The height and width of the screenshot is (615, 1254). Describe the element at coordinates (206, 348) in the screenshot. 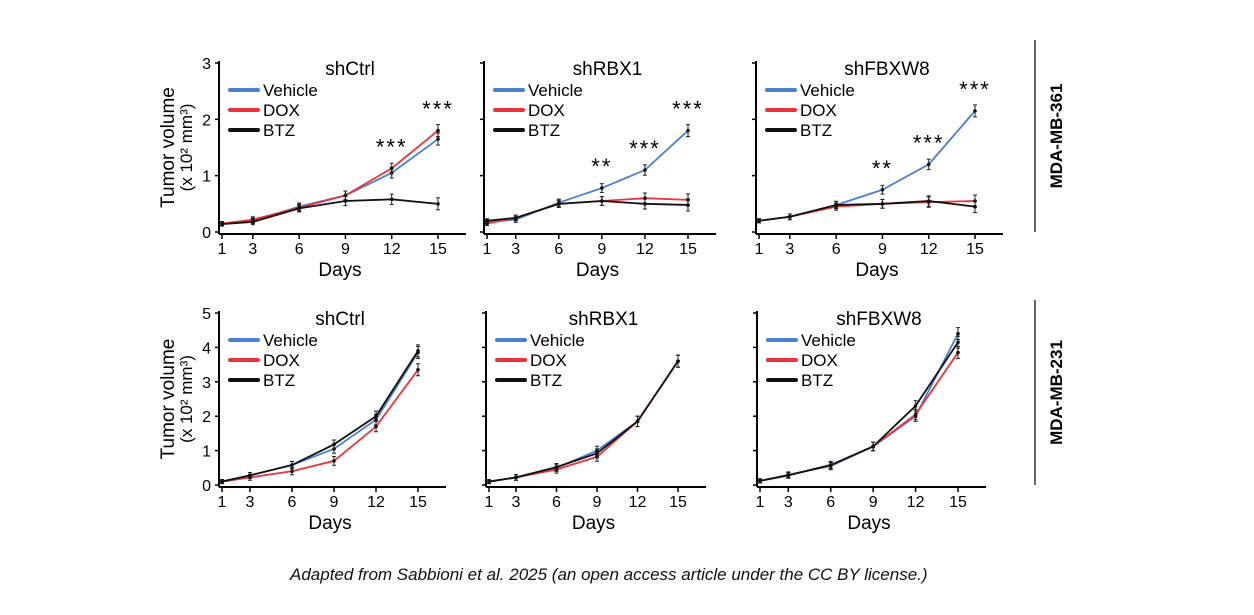

I see `y-tick-label: 4` at that location.